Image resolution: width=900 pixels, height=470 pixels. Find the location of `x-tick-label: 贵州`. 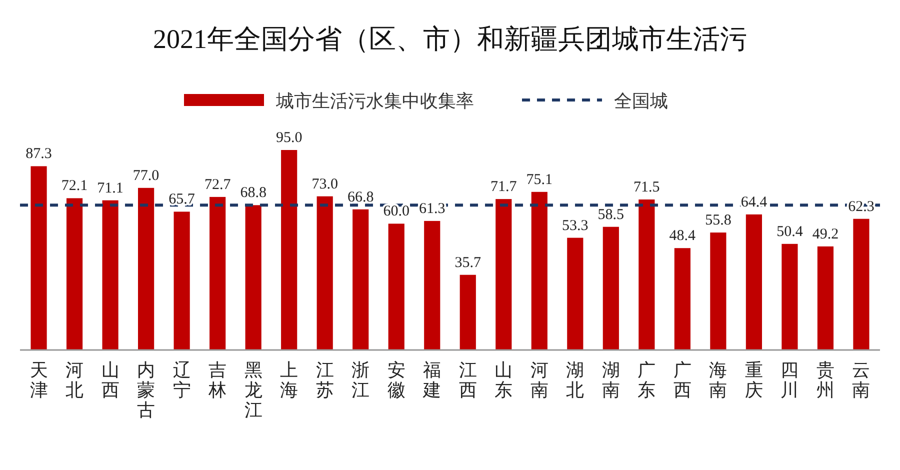

x-tick-label: 贵州 is located at coordinates (825, 380).